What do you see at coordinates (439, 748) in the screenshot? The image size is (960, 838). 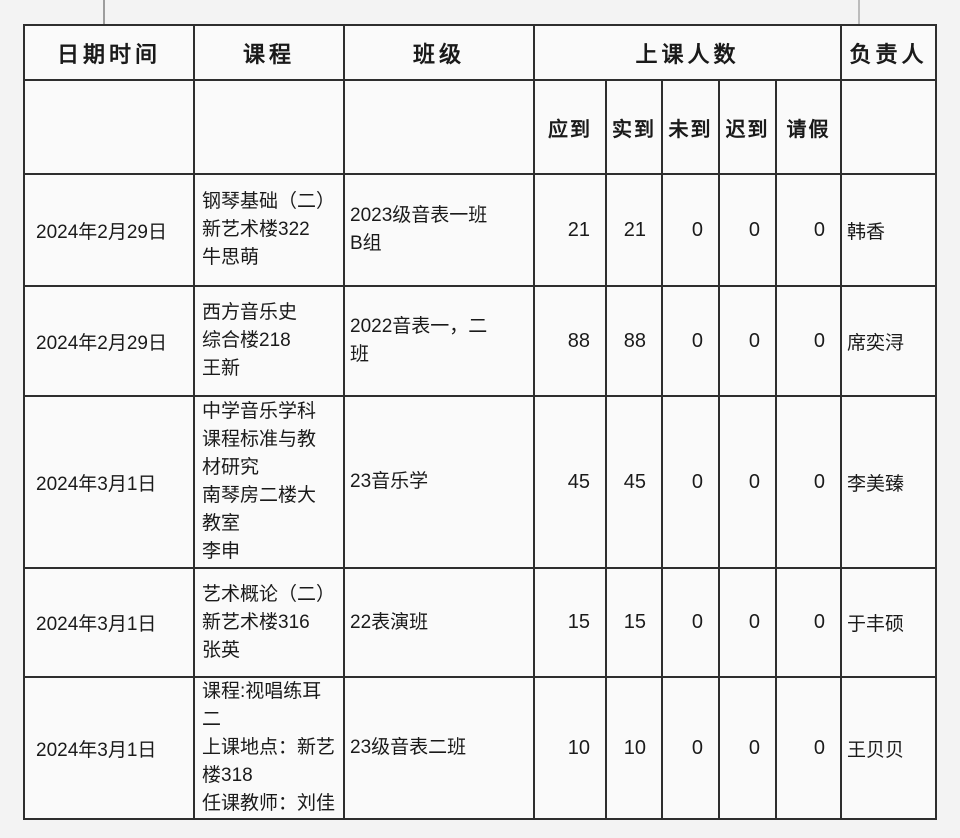 I see `cell-class: 23级音表二班` at bounding box center [439, 748].